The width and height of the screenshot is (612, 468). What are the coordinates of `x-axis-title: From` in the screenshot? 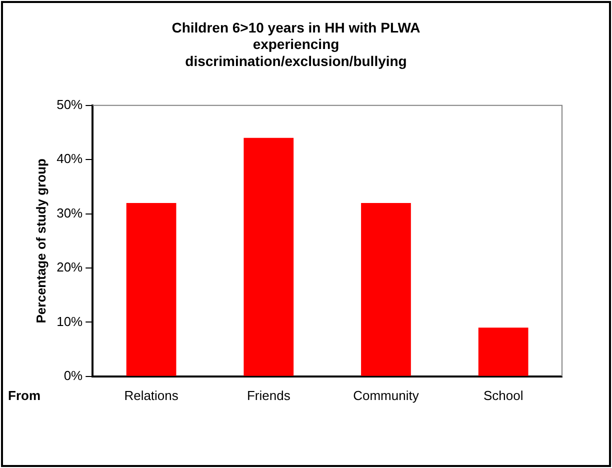 It's located at (24, 395).